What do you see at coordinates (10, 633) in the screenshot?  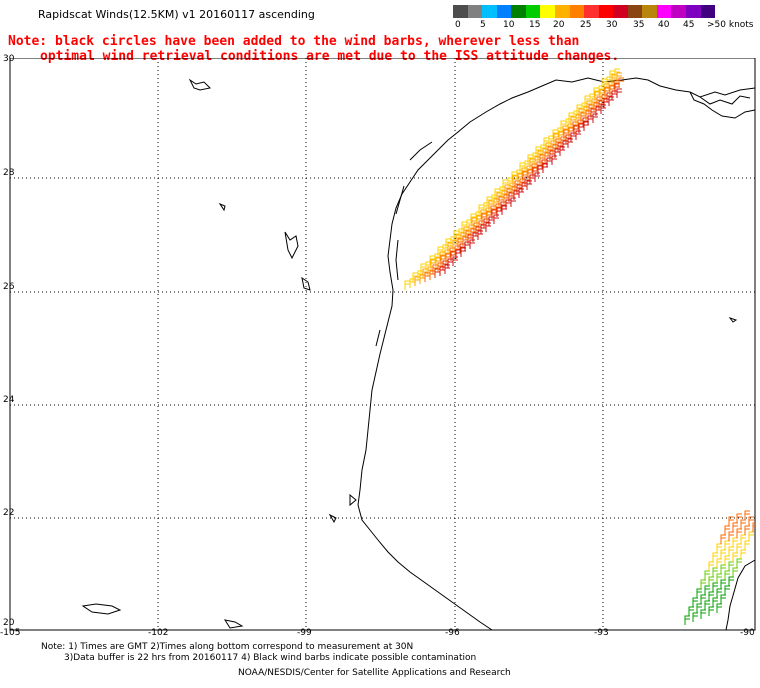 I see `lon-label: -105` at bounding box center [10, 633].